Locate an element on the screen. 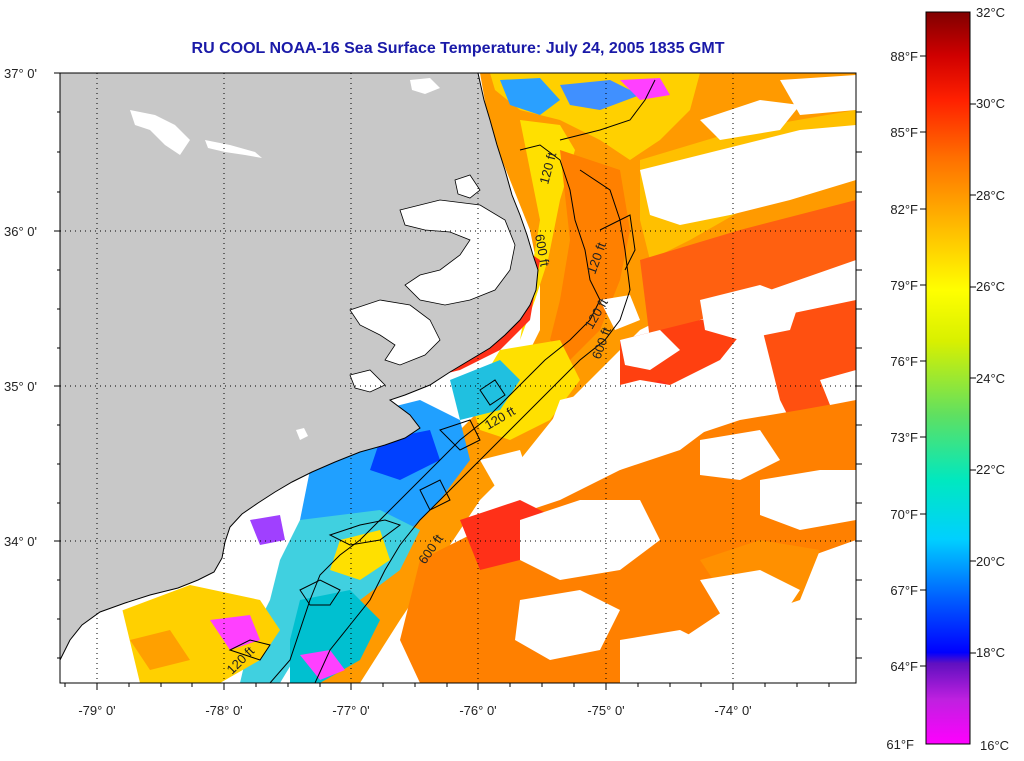 Image resolution: width=1024 pixels, height=761 pixels. lon-label: -79° 0' is located at coordinates (96, 710).